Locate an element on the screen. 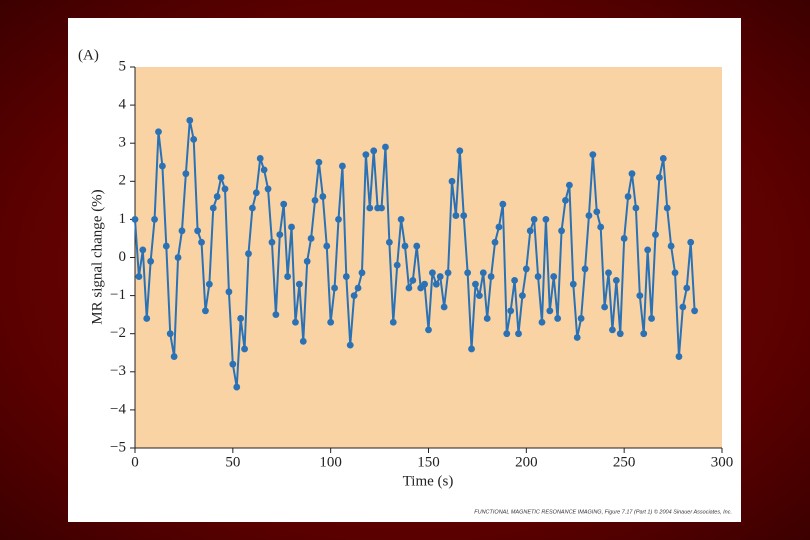 Image resolution: width=810 pixels, height=540 pixels. y-tick-label: 1 is located at coordinates (123, 219).